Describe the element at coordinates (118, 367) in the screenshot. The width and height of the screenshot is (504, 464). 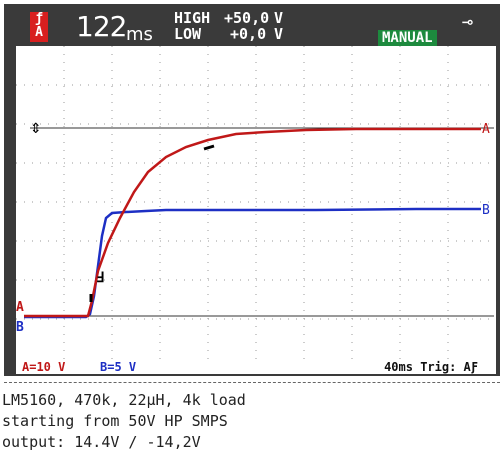
I see `channel-b-scale: B=5 V` at that location.